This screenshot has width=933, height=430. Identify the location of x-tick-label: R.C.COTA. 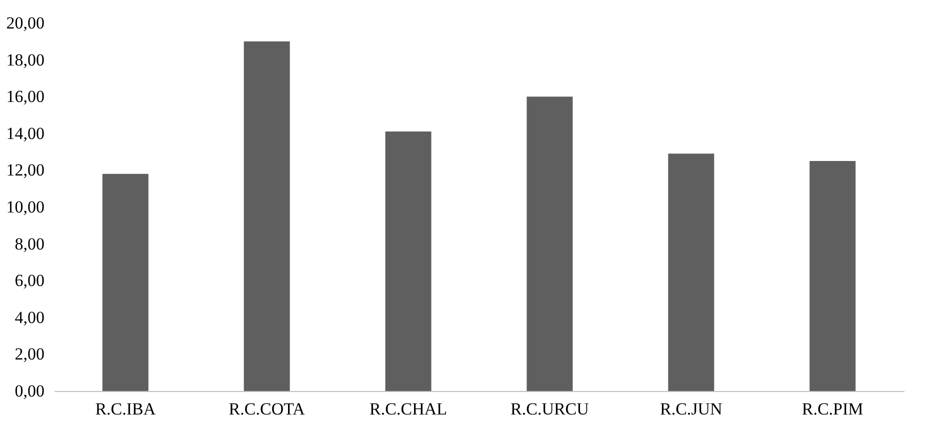
(267, 409).